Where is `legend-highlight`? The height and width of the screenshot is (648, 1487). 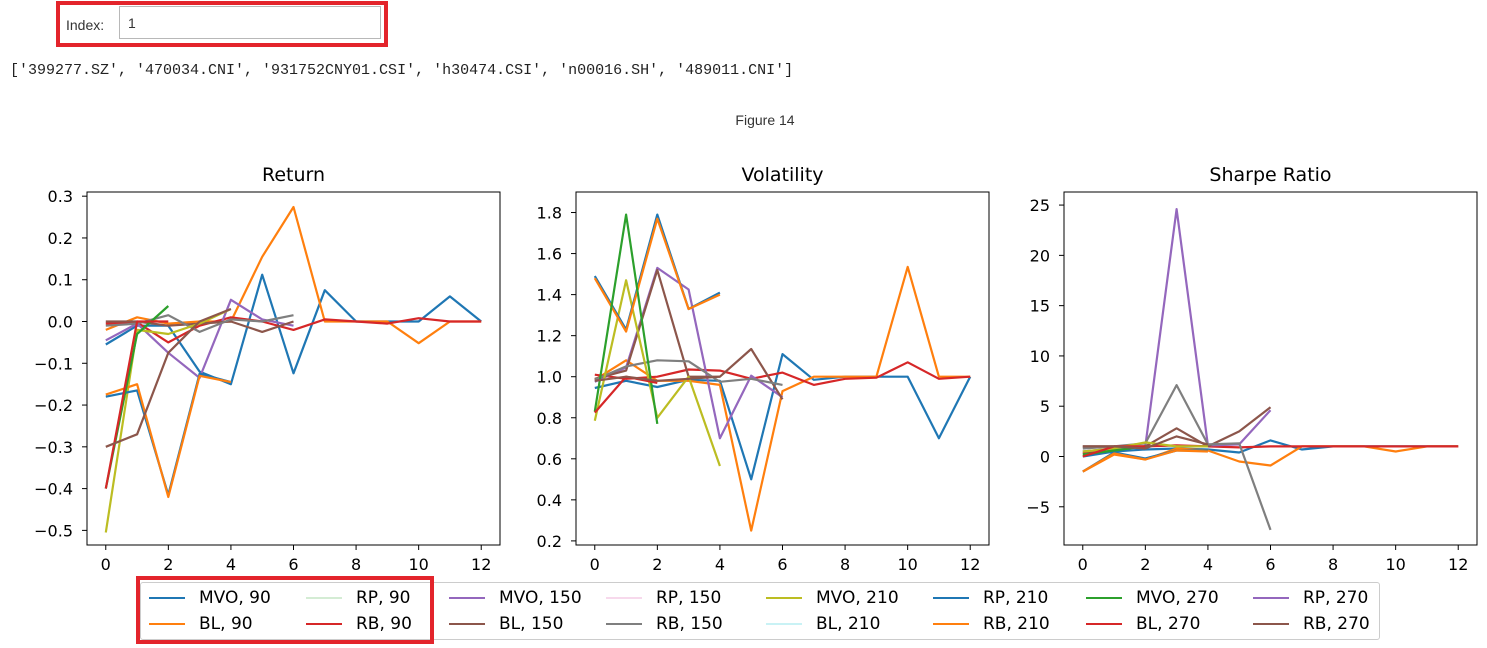
legend-highlight is located at coordinates (285, 610).